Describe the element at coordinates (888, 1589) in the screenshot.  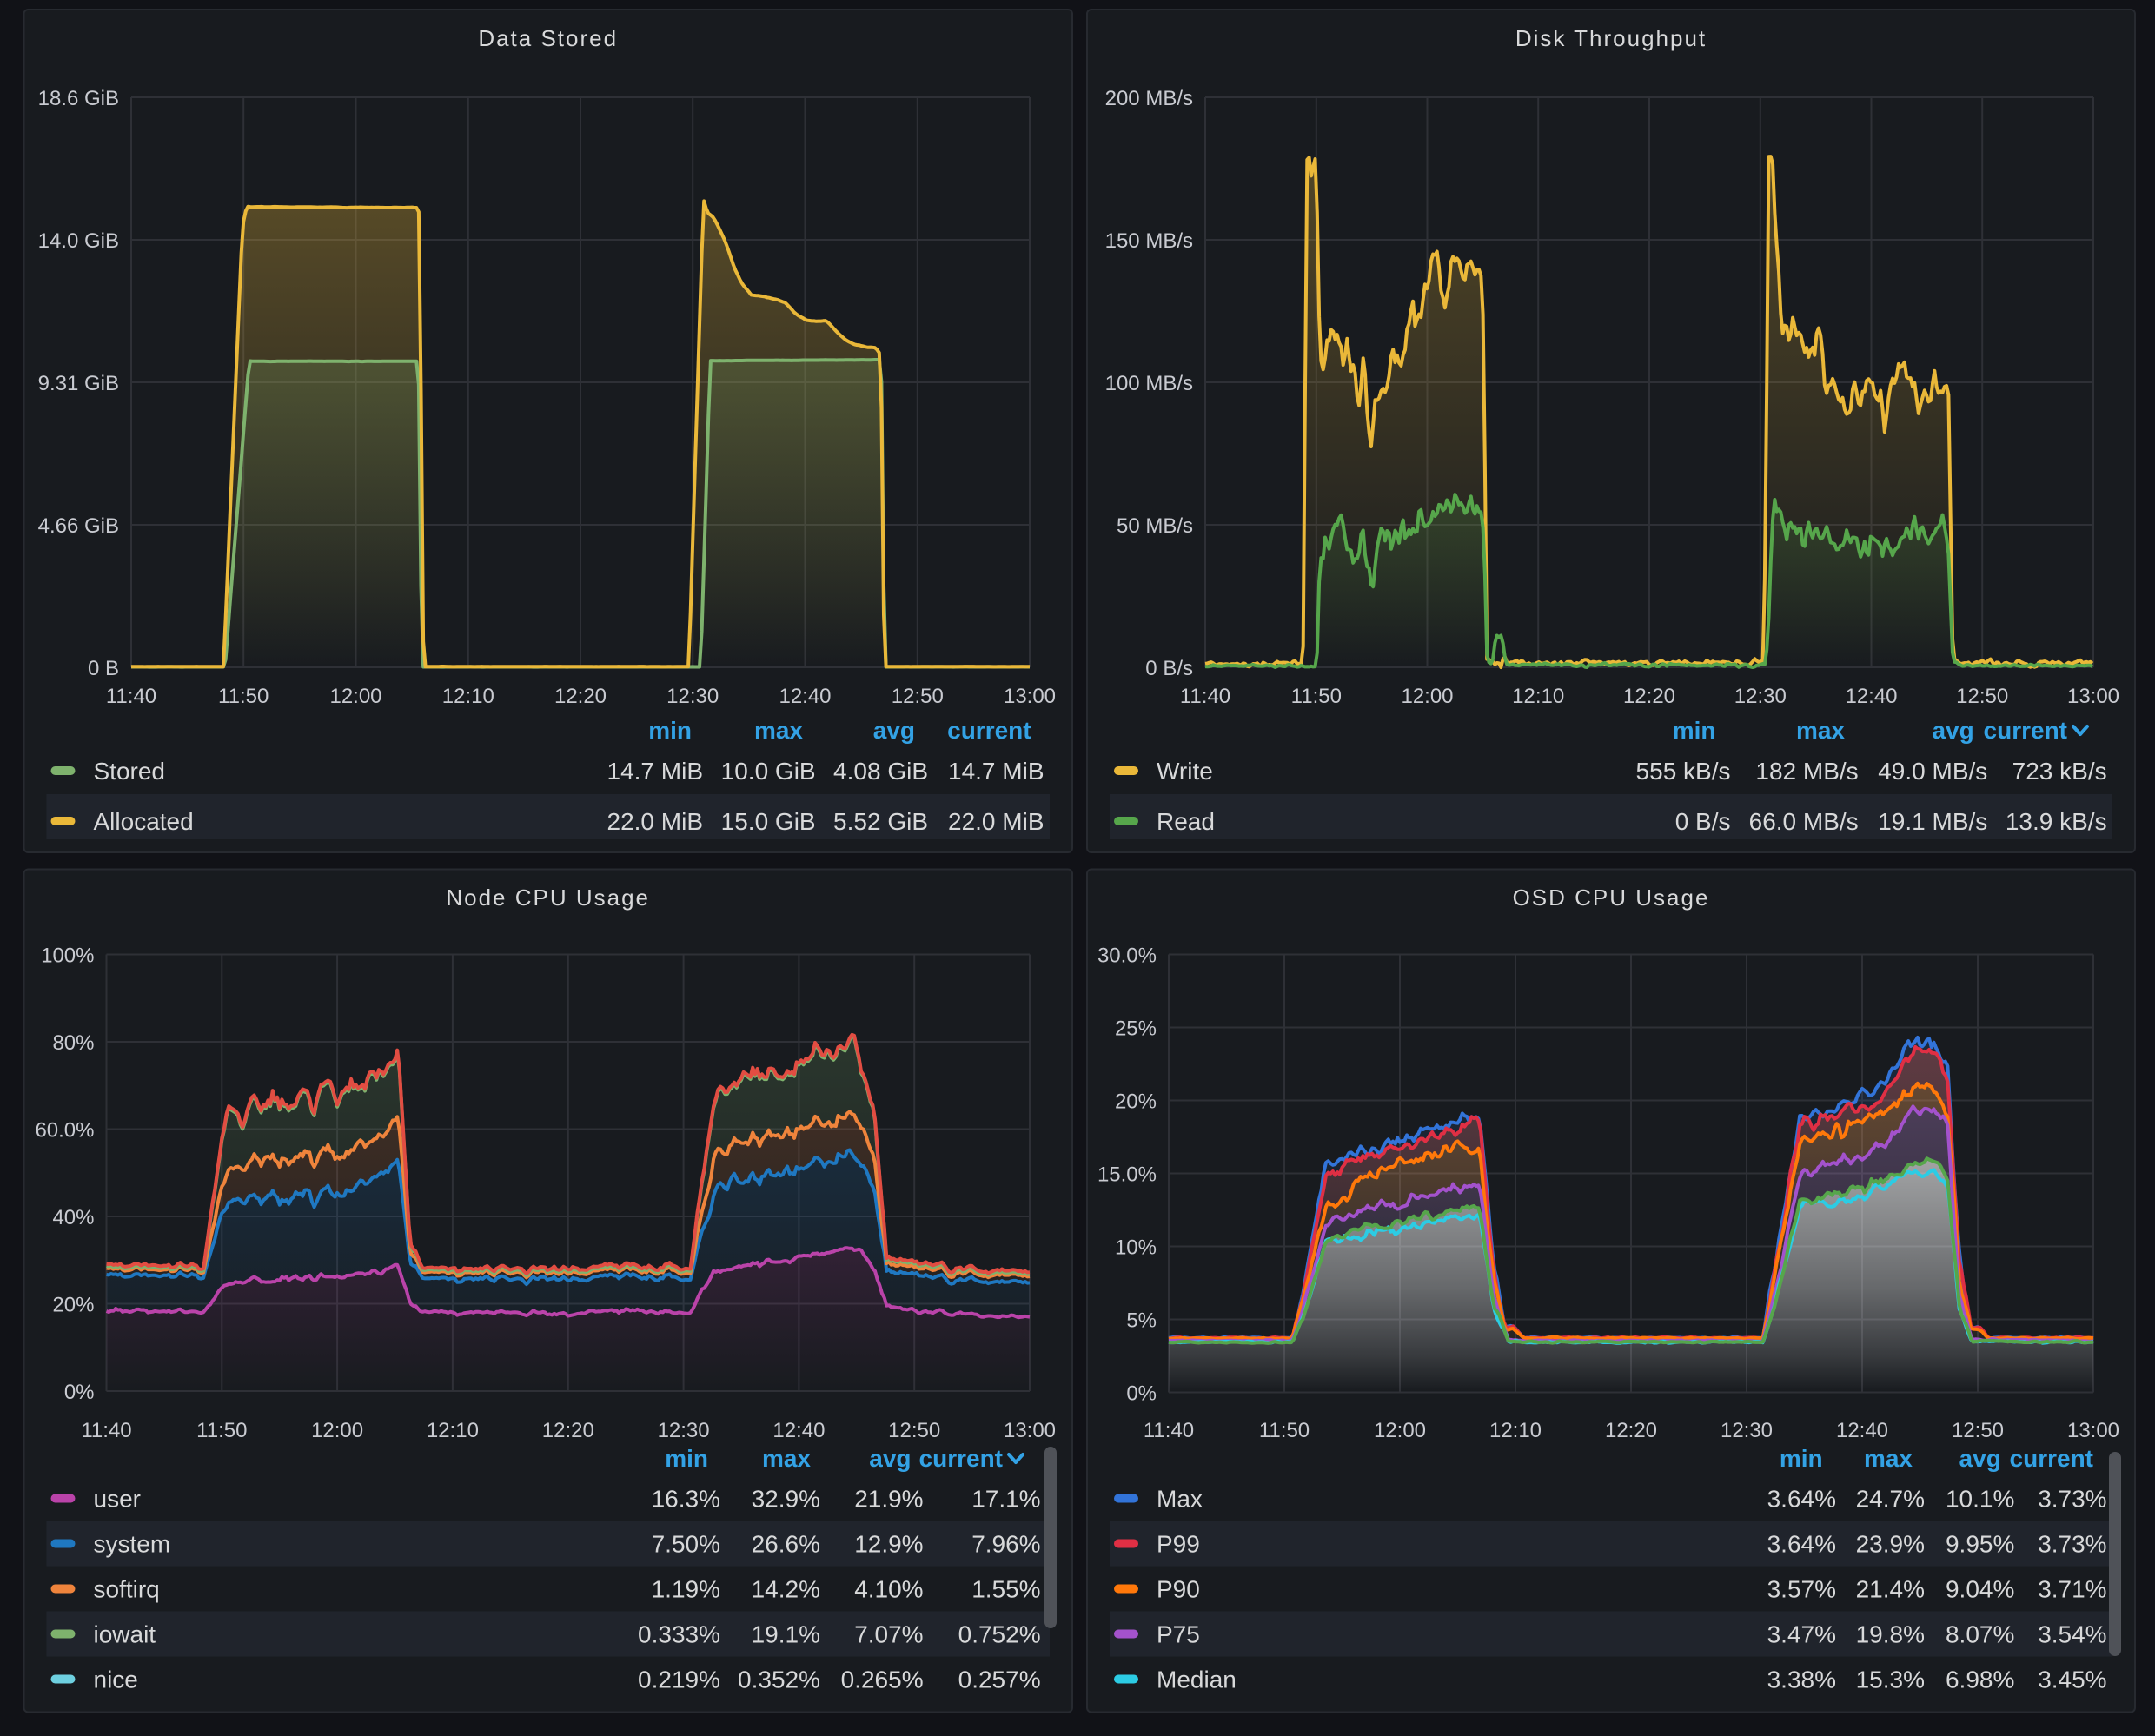
I see `svg-text: 4.10%` at that location.